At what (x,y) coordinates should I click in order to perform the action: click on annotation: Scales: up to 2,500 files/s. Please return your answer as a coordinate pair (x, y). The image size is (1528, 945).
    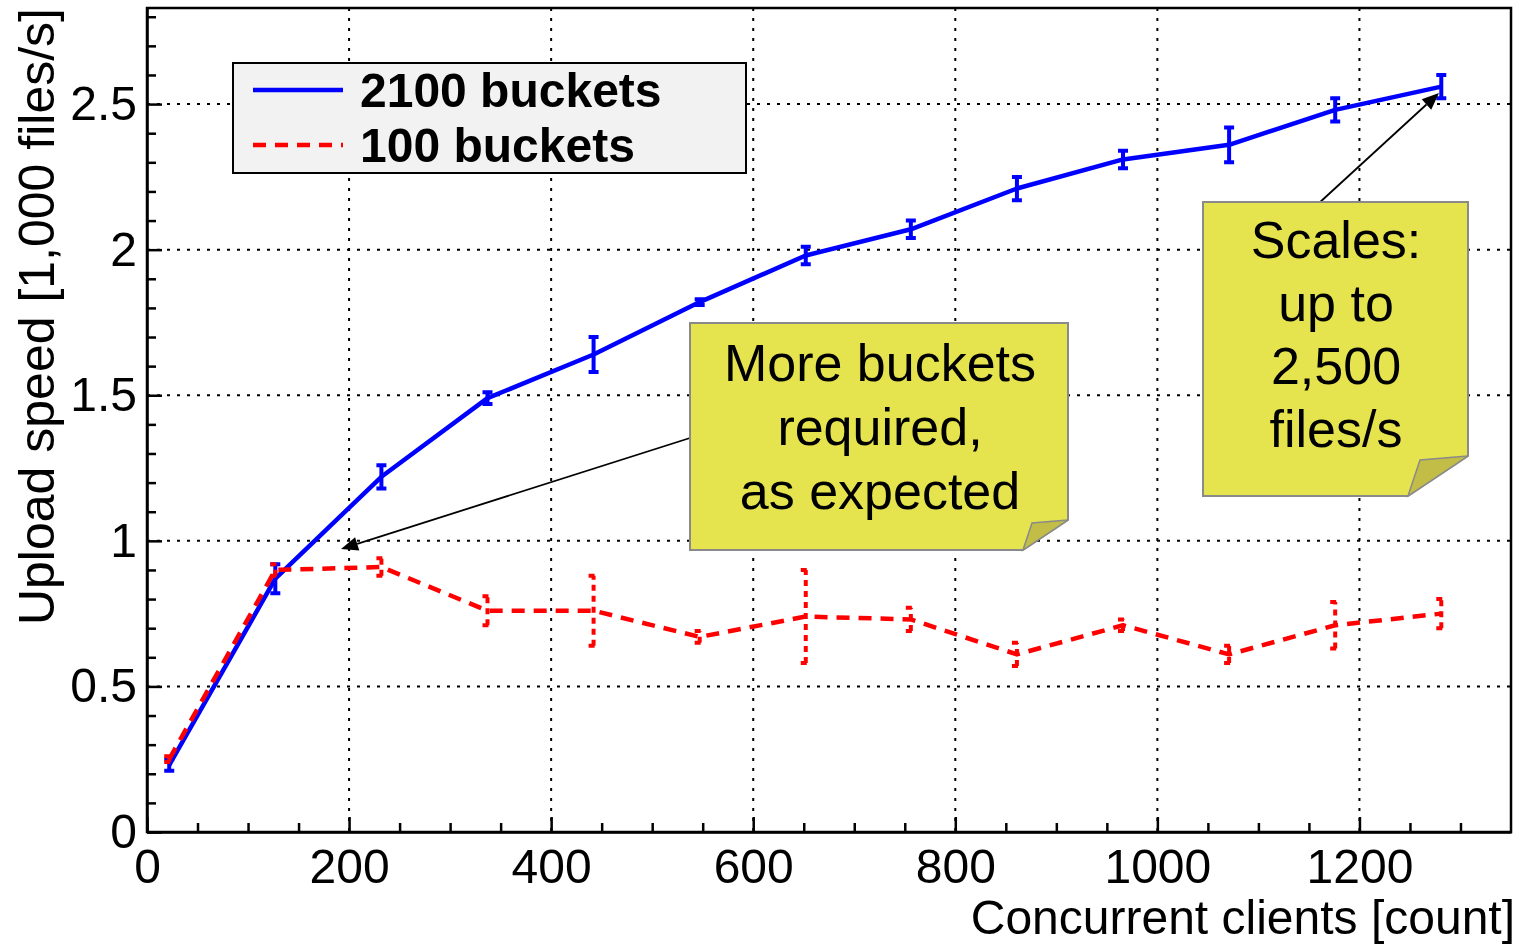
    Looking at the image, I should click on (1336, 334).